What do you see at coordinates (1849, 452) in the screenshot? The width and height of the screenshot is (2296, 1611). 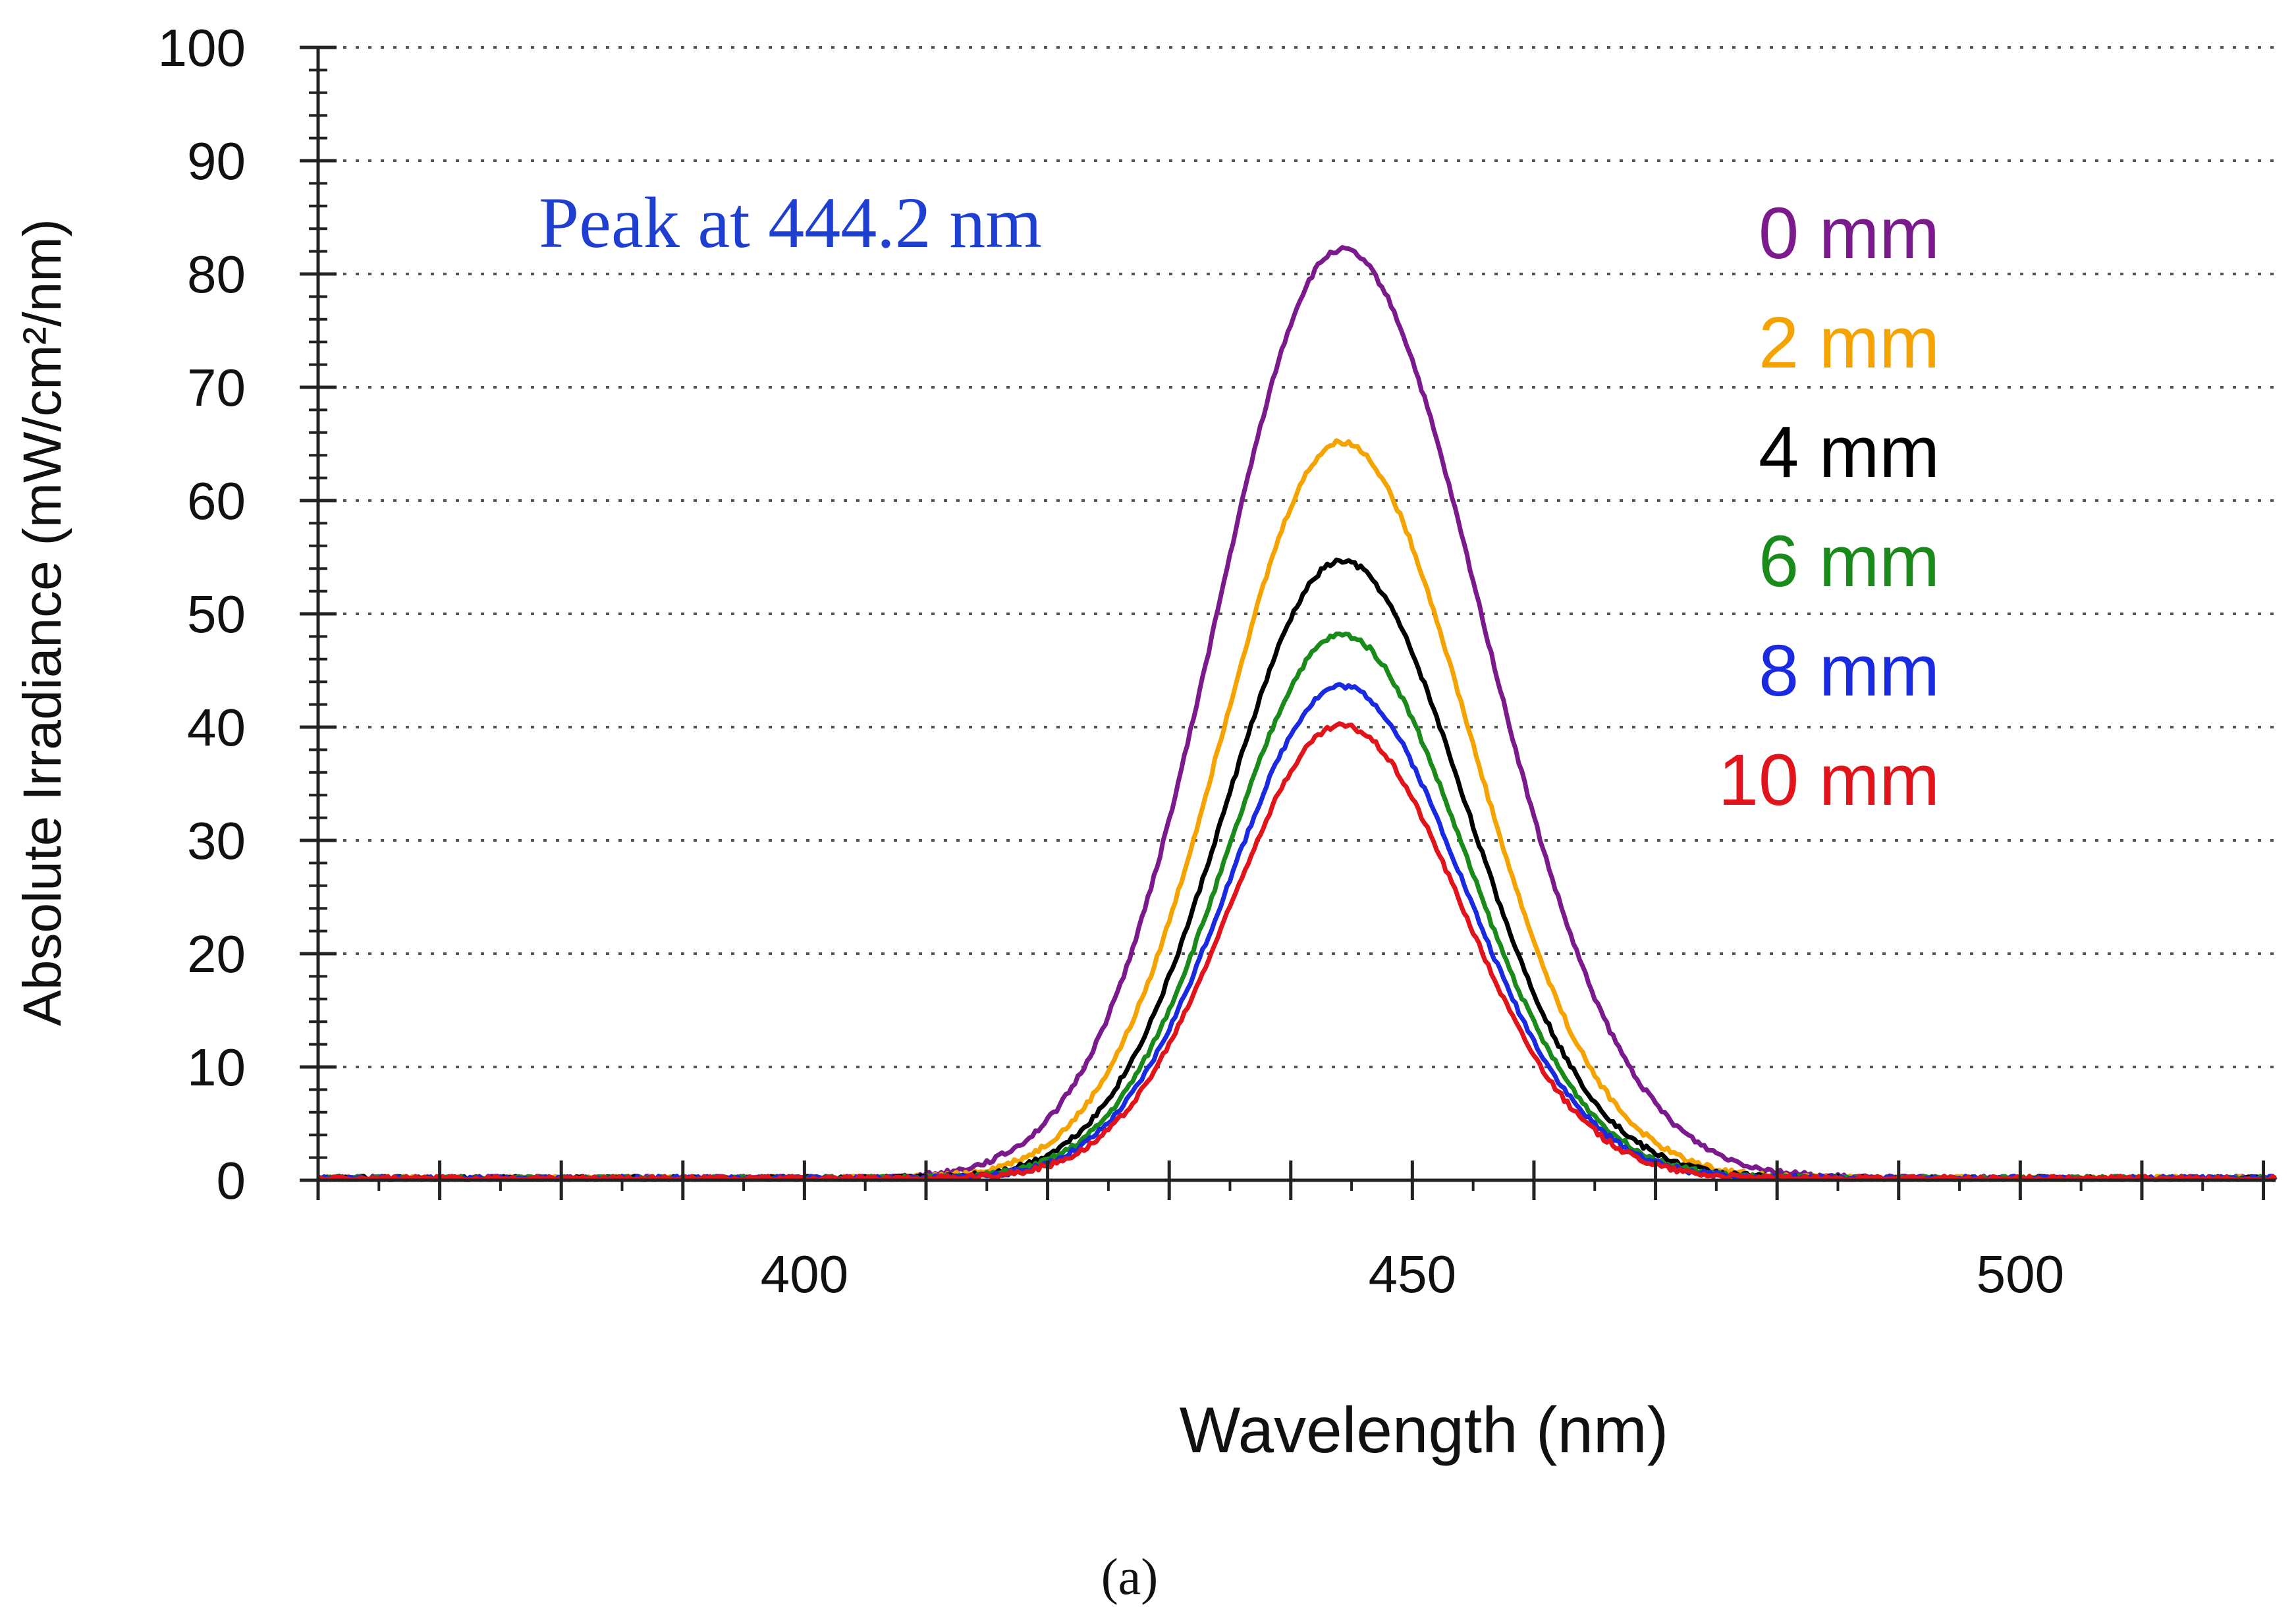 I see `legend-entry-4-mm: 4 mm` at bounding box center [1849, 452].